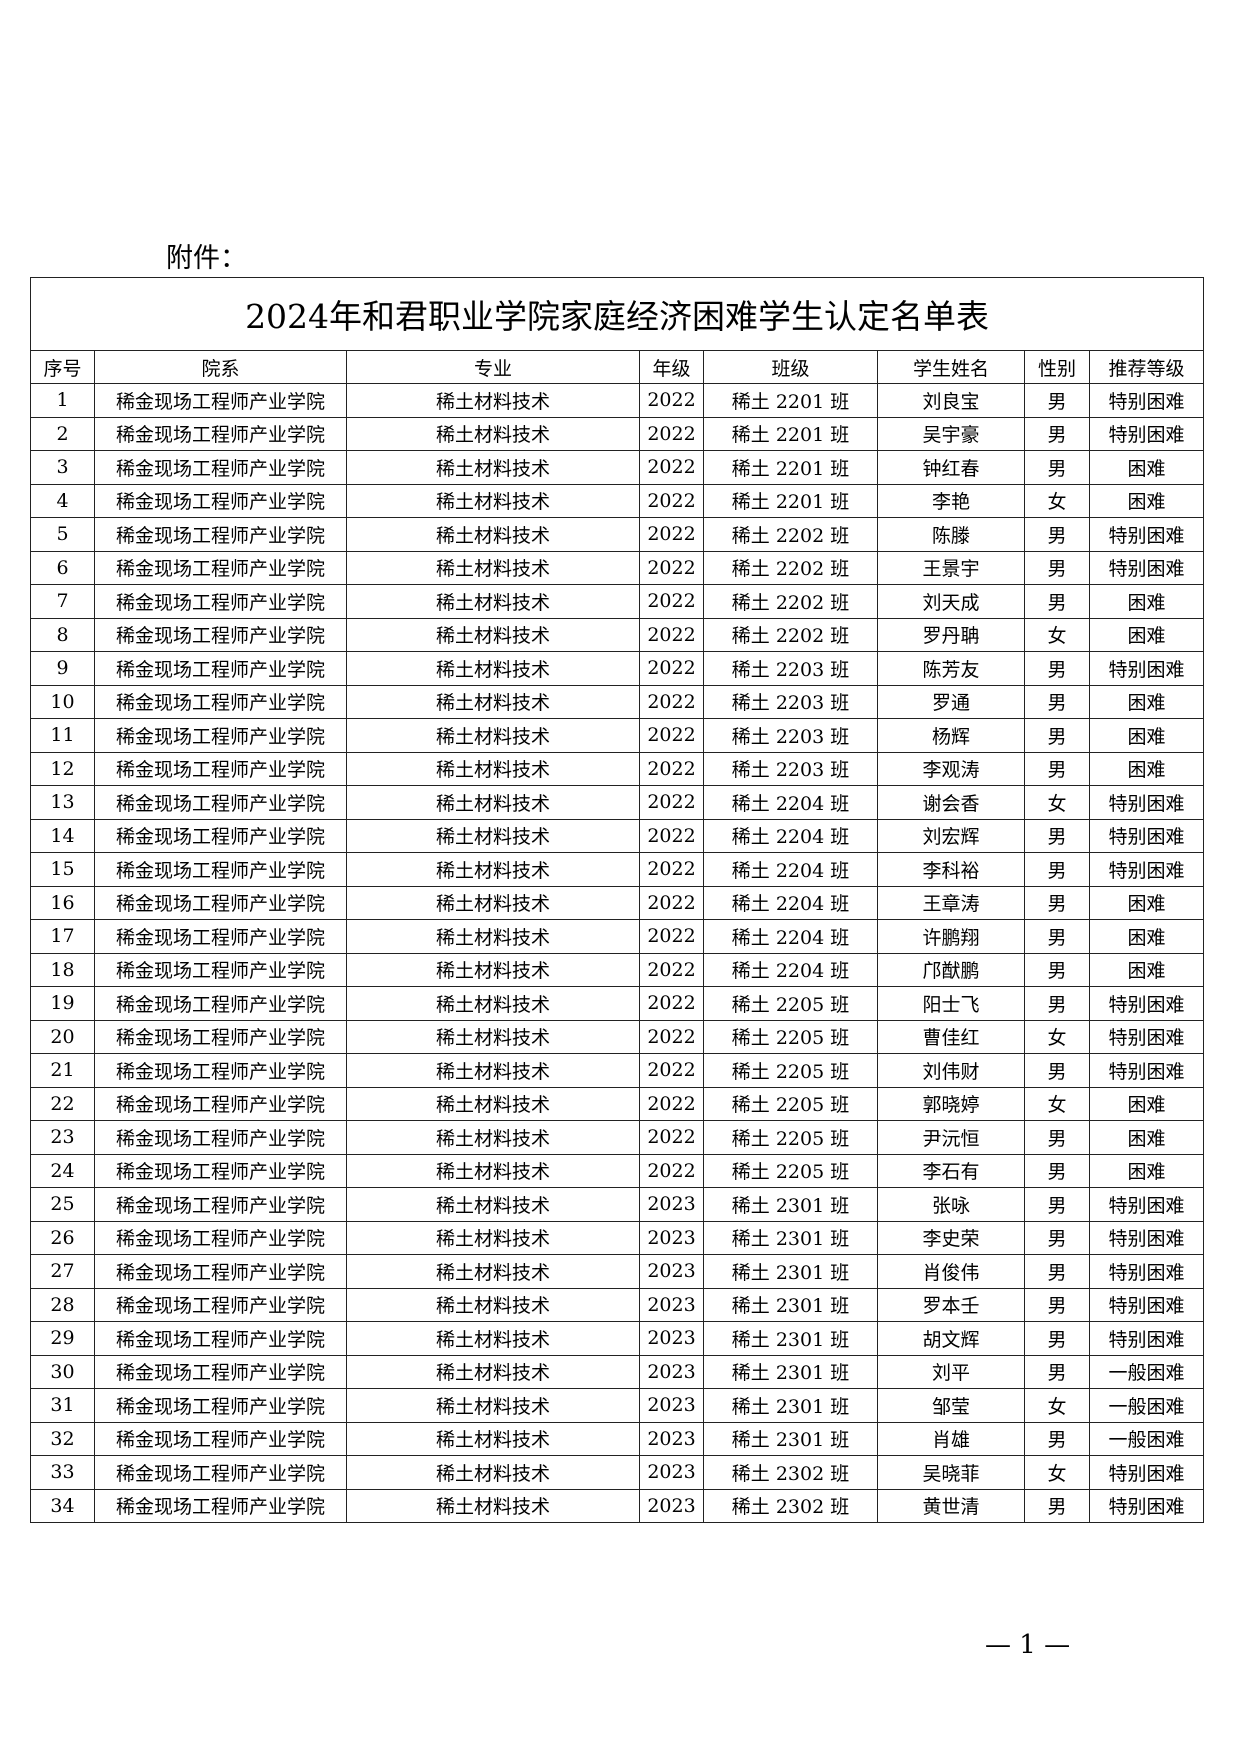  Describe the element at coordinates (62, 634) in the screenshot. I see `cell-index: 8` at that location.